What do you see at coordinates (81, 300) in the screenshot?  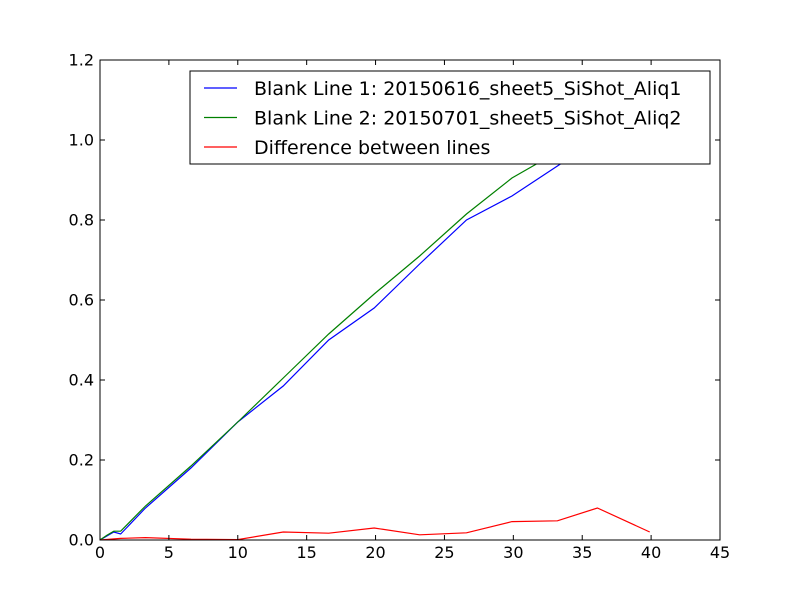 I see `y-tick-label: 0.6` at bounding box center [81, 300].